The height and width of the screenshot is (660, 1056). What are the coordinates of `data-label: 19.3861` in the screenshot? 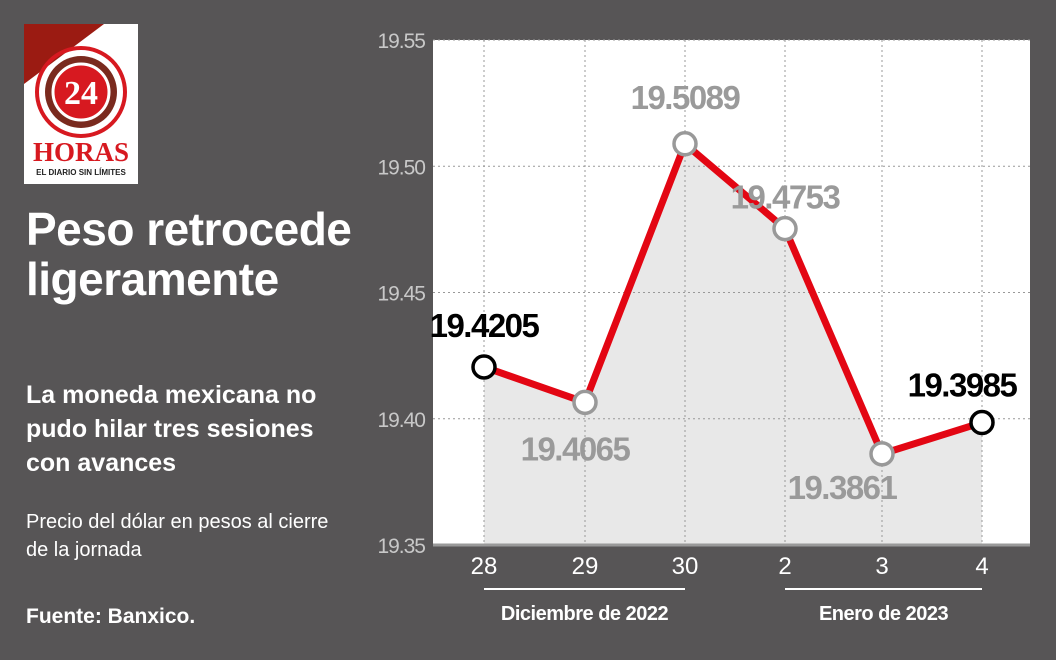 It's located at (843, 487).